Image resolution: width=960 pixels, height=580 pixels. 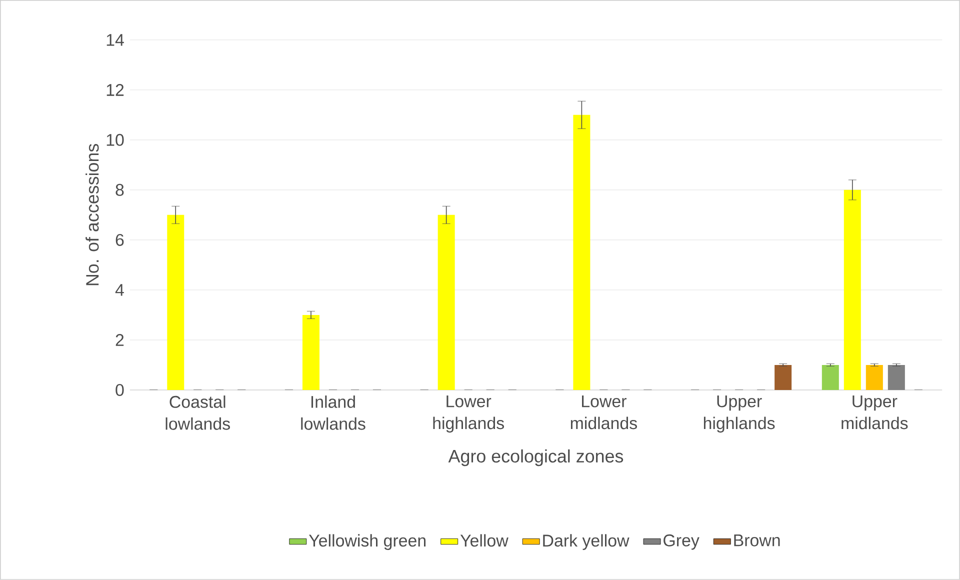 I want to click on y-axis-title: No. of accessions, so click(x=92, y=215).